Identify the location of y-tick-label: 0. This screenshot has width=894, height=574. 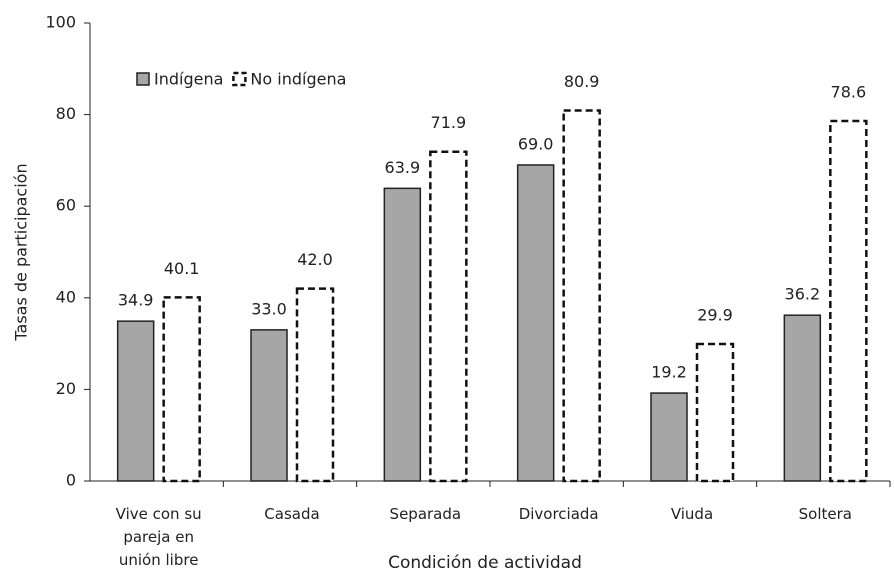
(71, 480).